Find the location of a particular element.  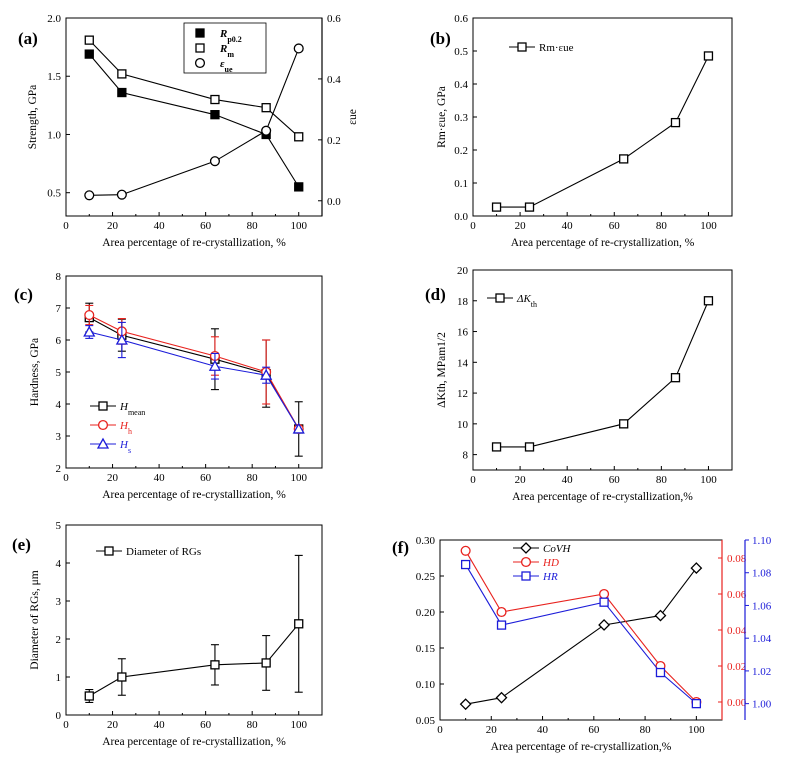

x-tick-label: 60 is located at coordinates (615, 480).